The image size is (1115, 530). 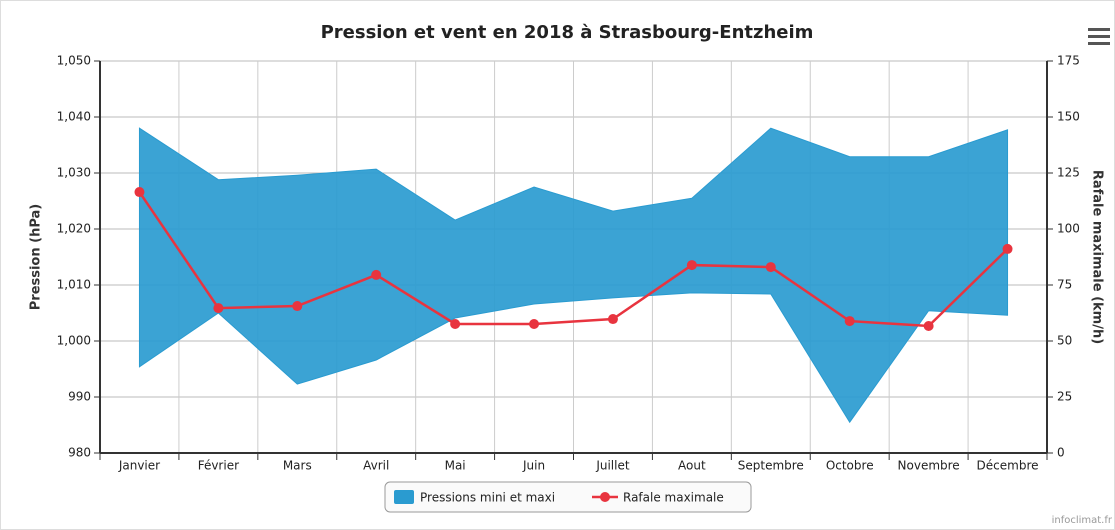 What do you see at coordinates (74, 61) in the screenshot?
I see `y-tick-label: 1,050` at bounding box center [74, 61].